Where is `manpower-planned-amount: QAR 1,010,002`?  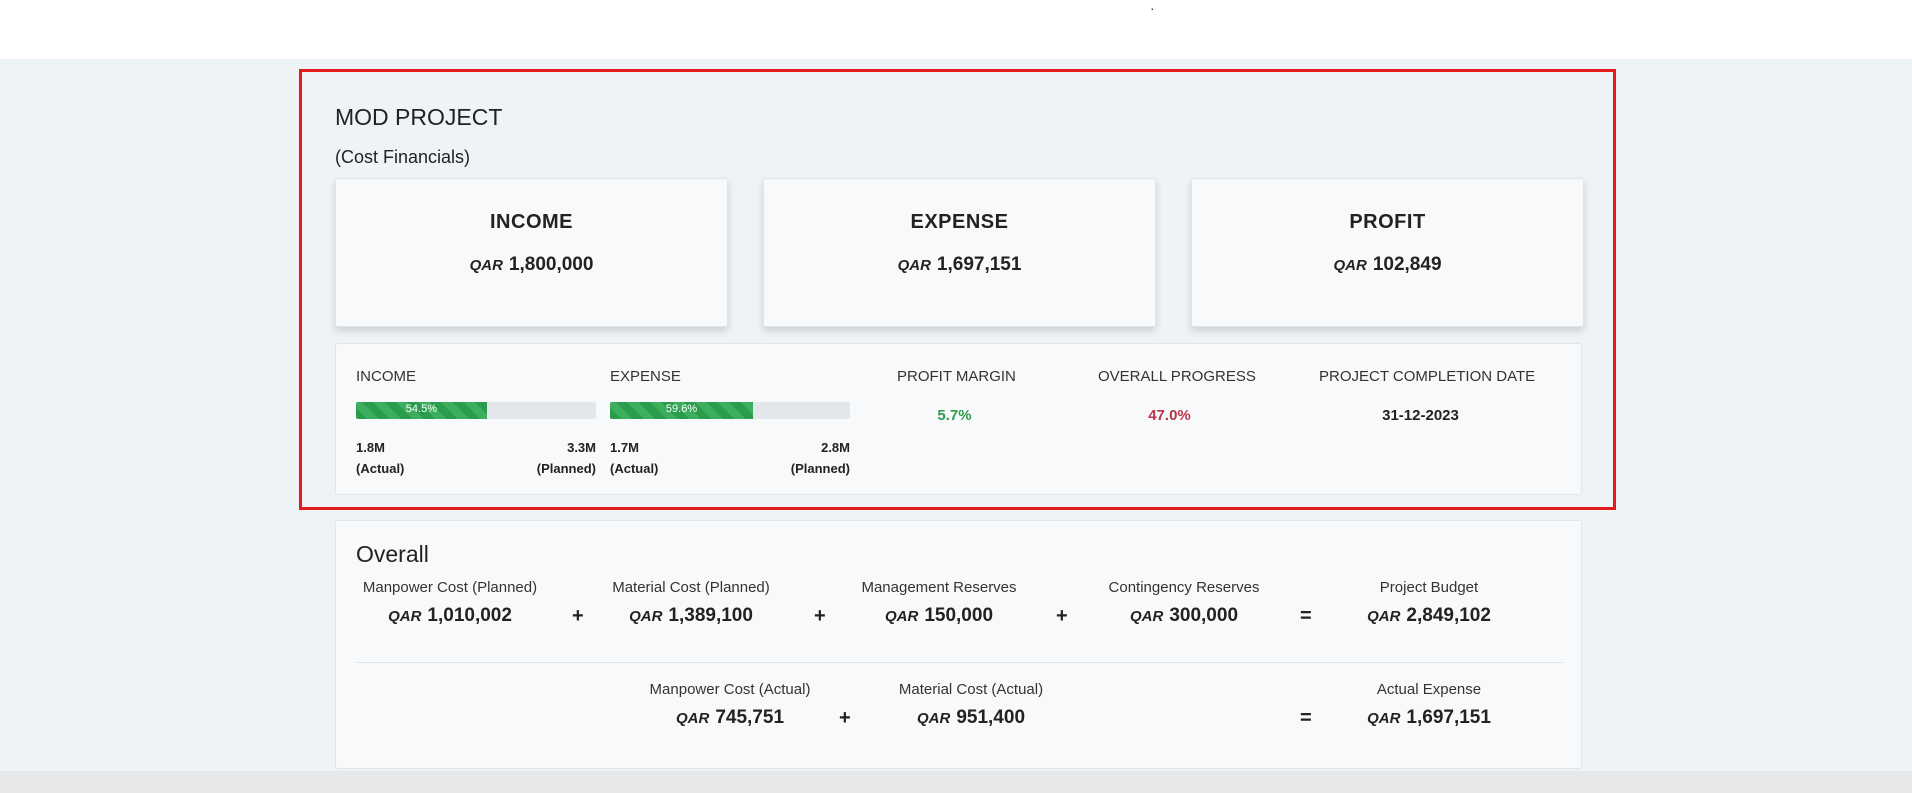
manpower-planned-amount: QAR 1,010,002 is located at coordinates (450, 616).